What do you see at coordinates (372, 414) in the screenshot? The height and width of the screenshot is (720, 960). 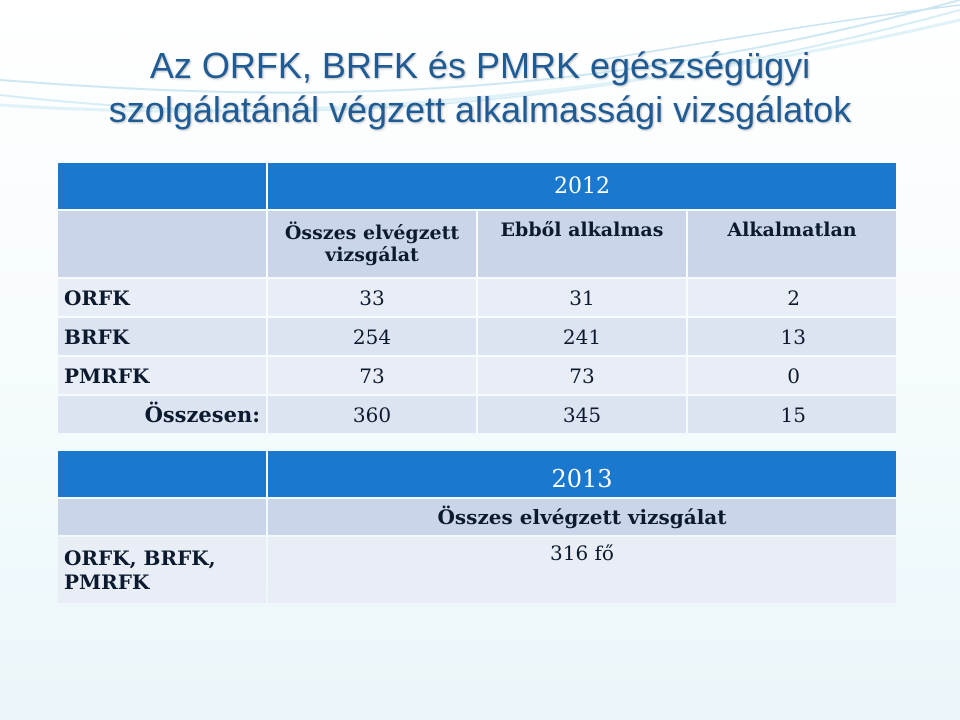 I see `sum-total: 360` at bounding box center [372, 414].